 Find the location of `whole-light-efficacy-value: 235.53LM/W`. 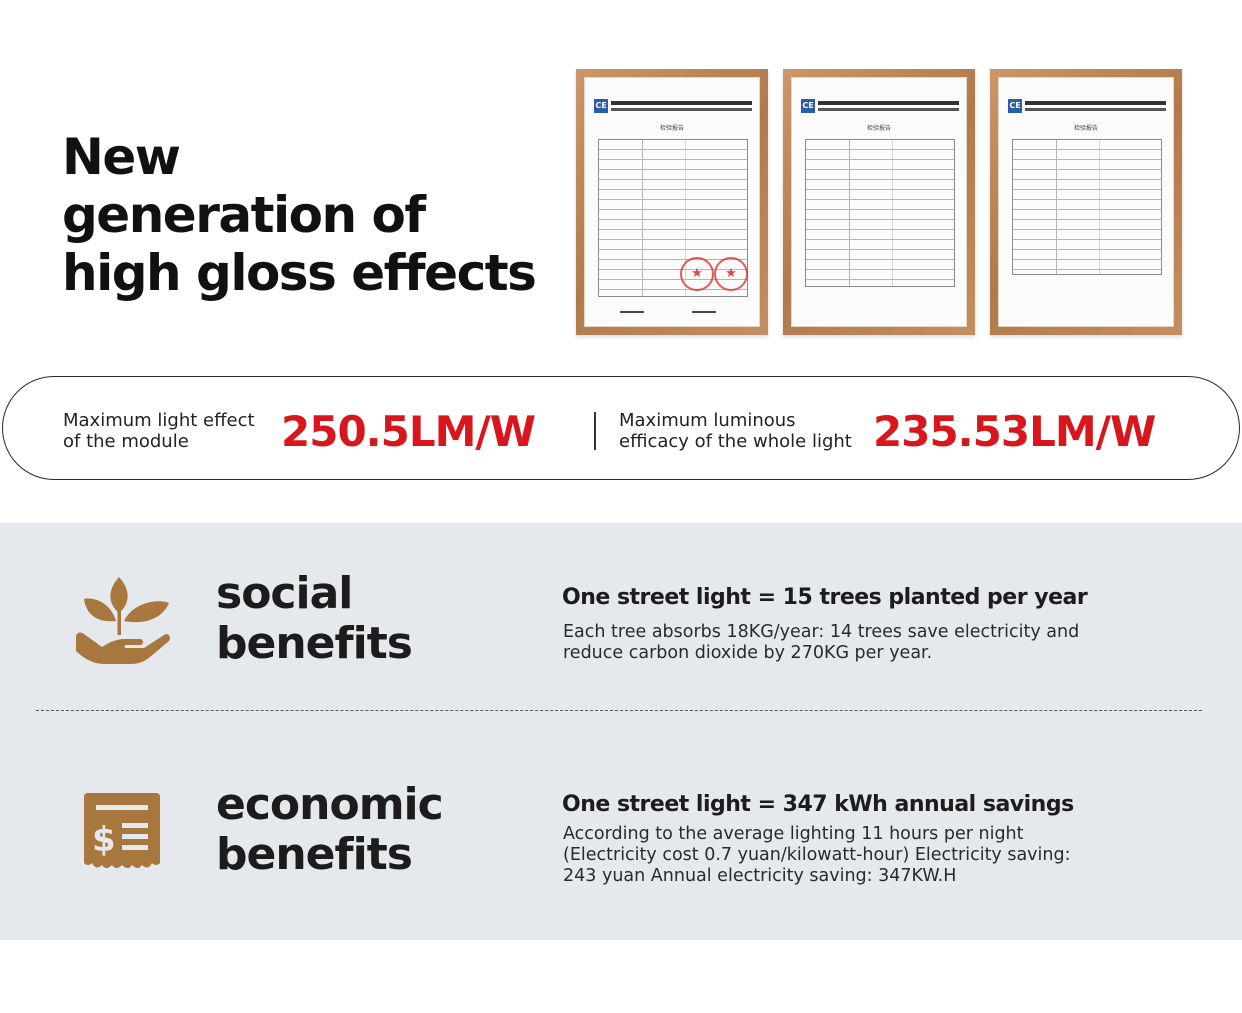

whole-light-efficacy-value: 235.53LM/W is located at coordinates (1014, 431).